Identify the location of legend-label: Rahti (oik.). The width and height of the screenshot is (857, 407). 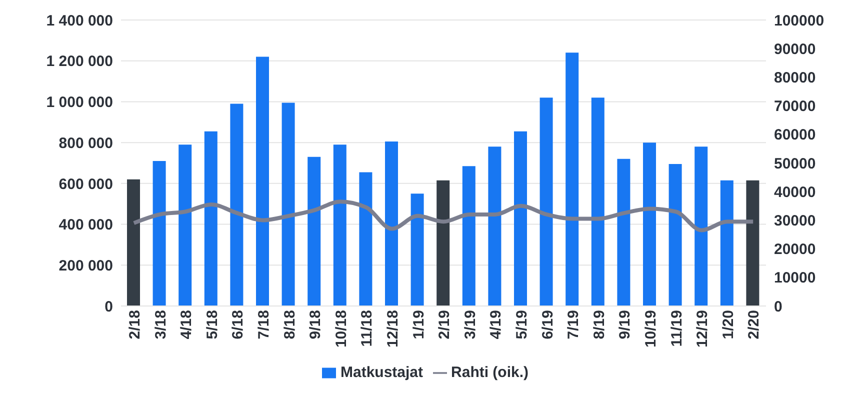
(490, 372).